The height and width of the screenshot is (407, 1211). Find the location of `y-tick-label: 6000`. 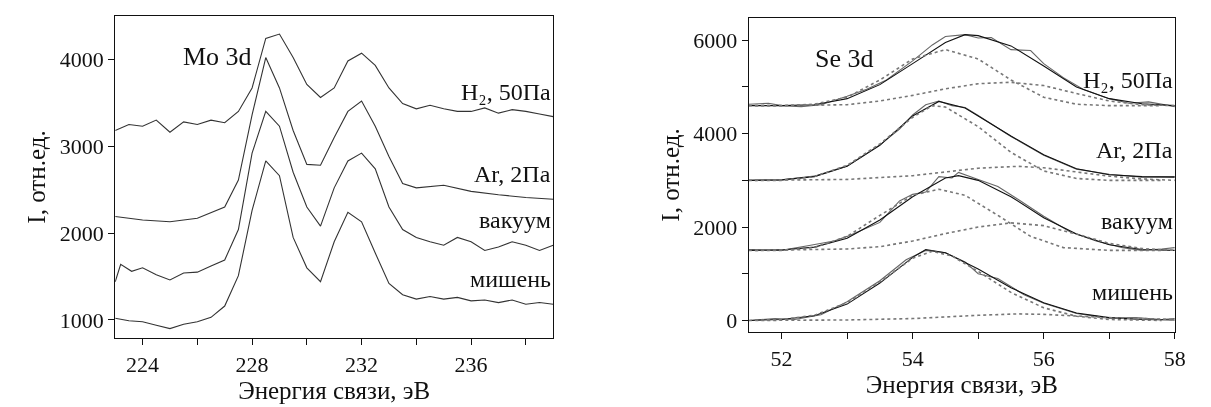

y-tick-label: 6000 is located at coordinates (715, 40).